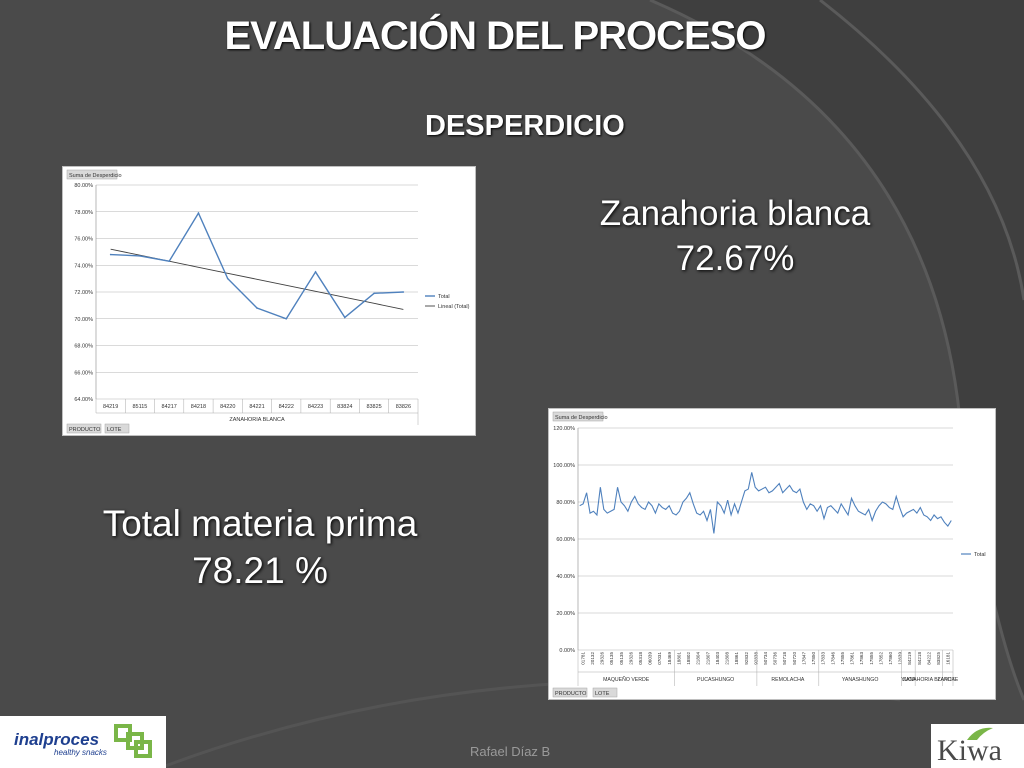 The height and width of the screenshot is (768, 1024). Describe the element at coordinates (980, 733) in the screenshot. I see `leaf-icon` at that location.